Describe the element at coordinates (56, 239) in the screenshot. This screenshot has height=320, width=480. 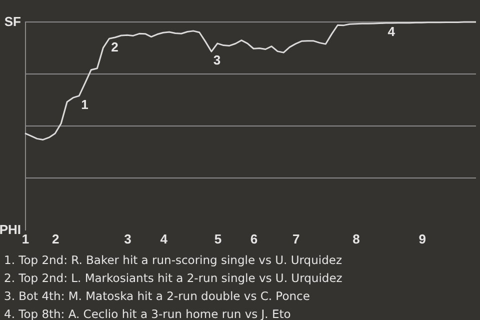
I see `x-tick-label: 2` at that location.